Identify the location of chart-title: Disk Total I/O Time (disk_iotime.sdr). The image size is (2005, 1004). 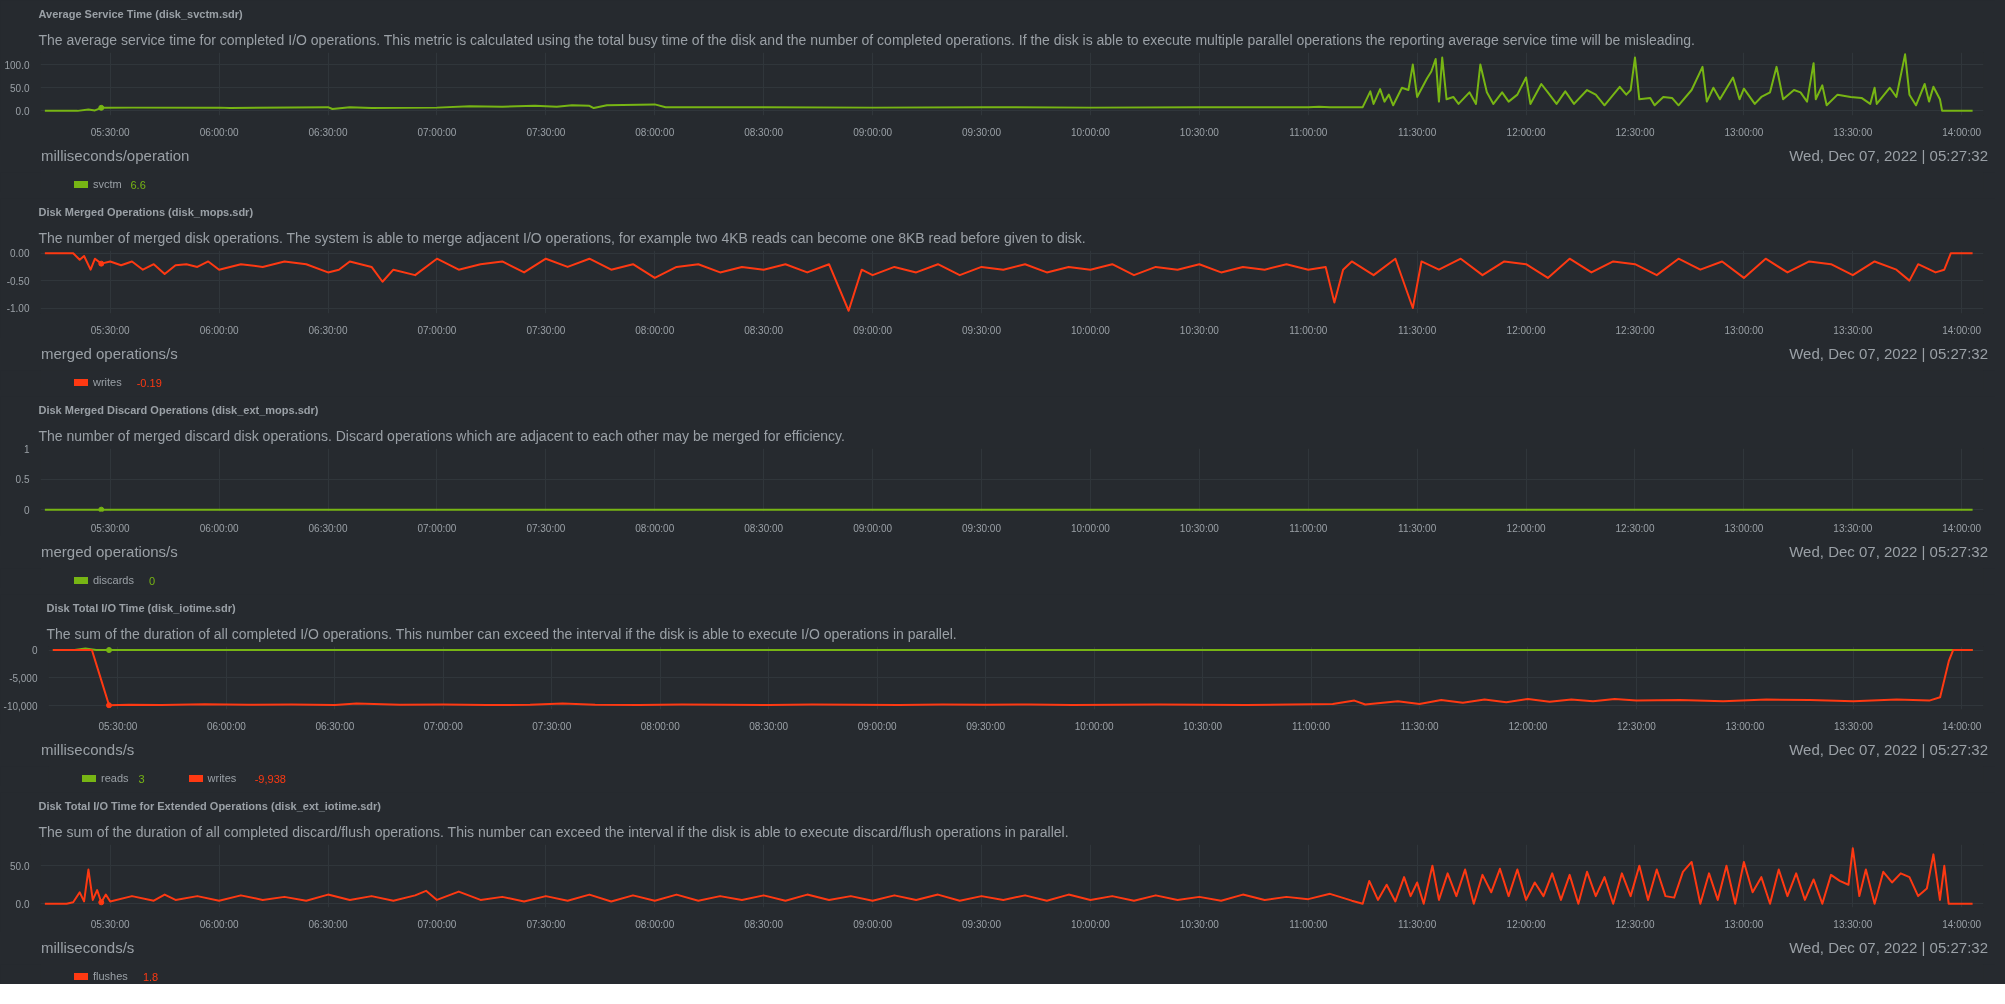
(141, 607).